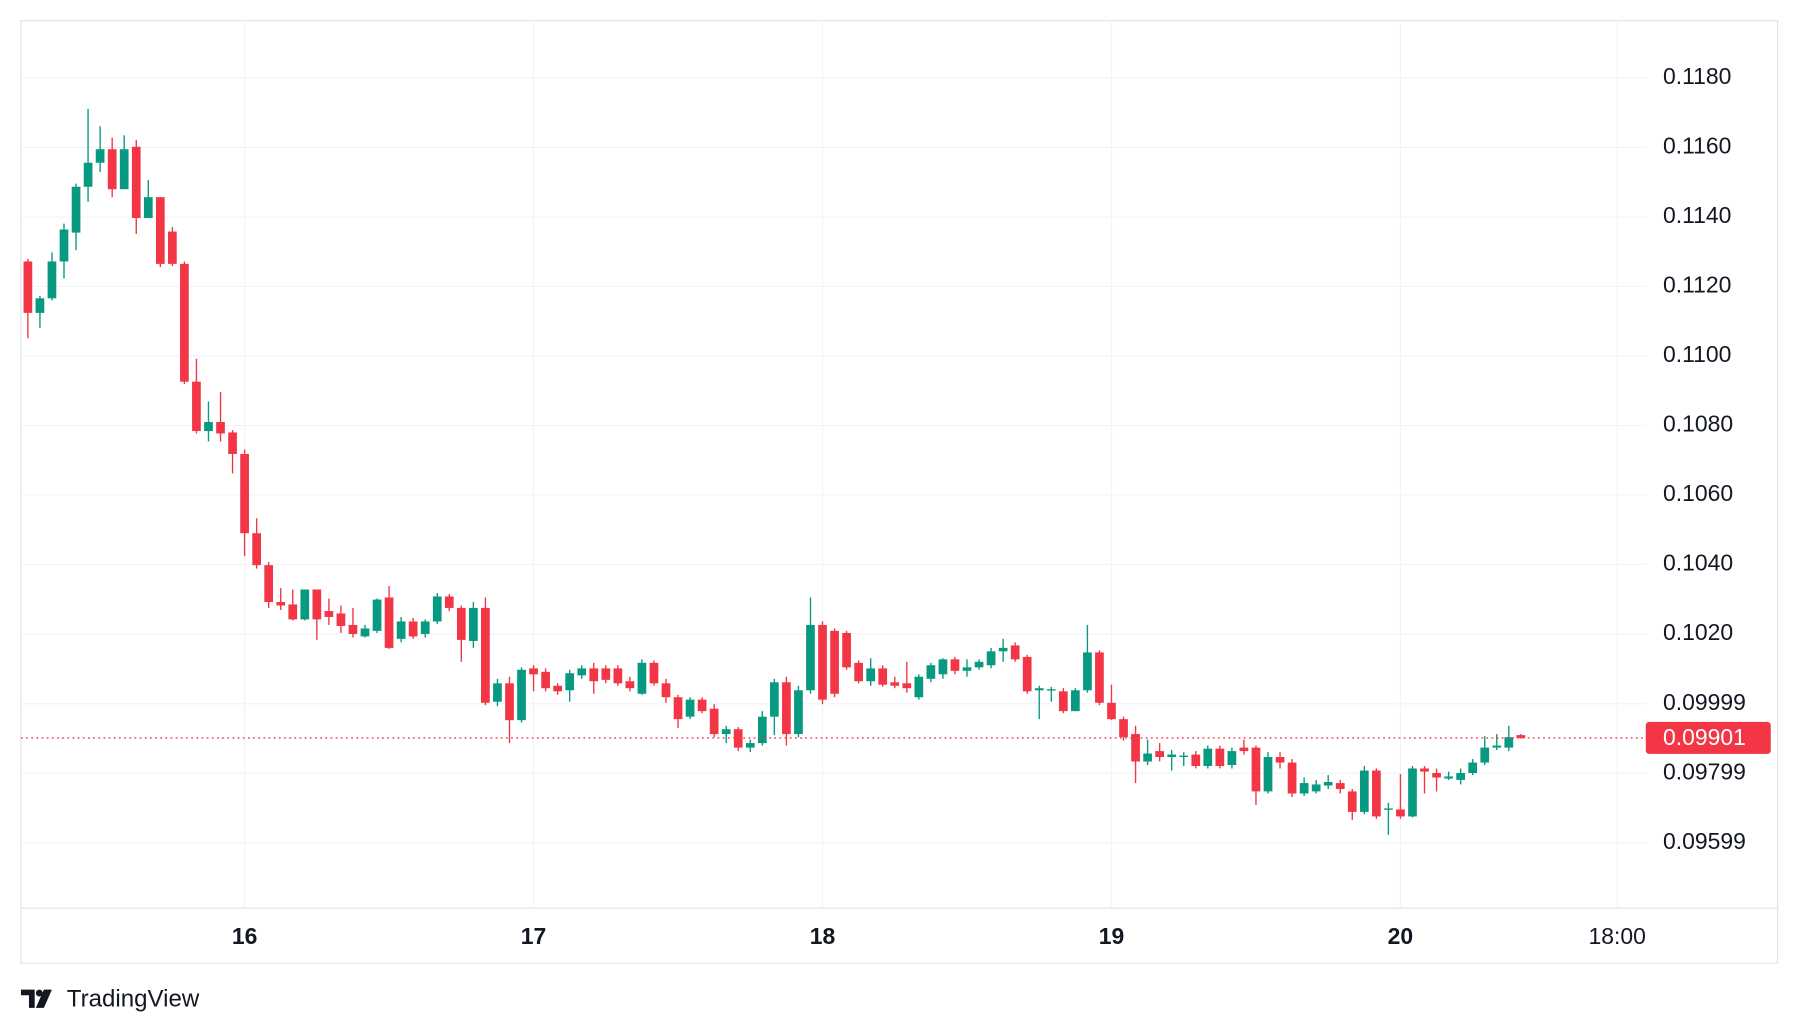  What do you see at coordinates (1704, 841) in the screenshot?
I see `y-tick-label: 0.09599` at bounding box center [1704, 841].